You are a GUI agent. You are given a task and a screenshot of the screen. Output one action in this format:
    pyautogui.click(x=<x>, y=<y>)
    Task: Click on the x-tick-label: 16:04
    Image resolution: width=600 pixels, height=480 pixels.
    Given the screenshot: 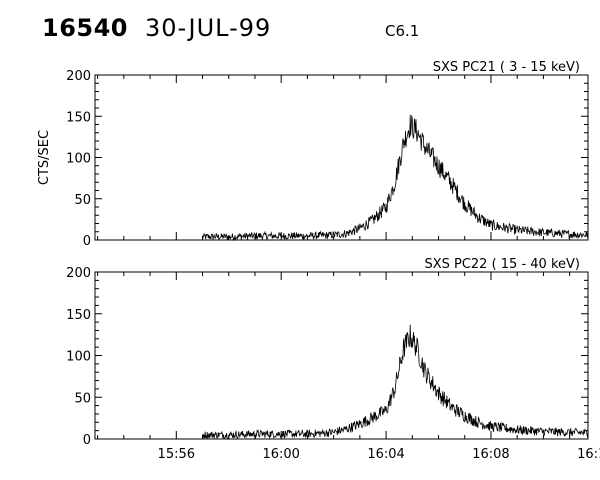 What is the action you would take?
    pyautogui.click(x=385, y=454)
    